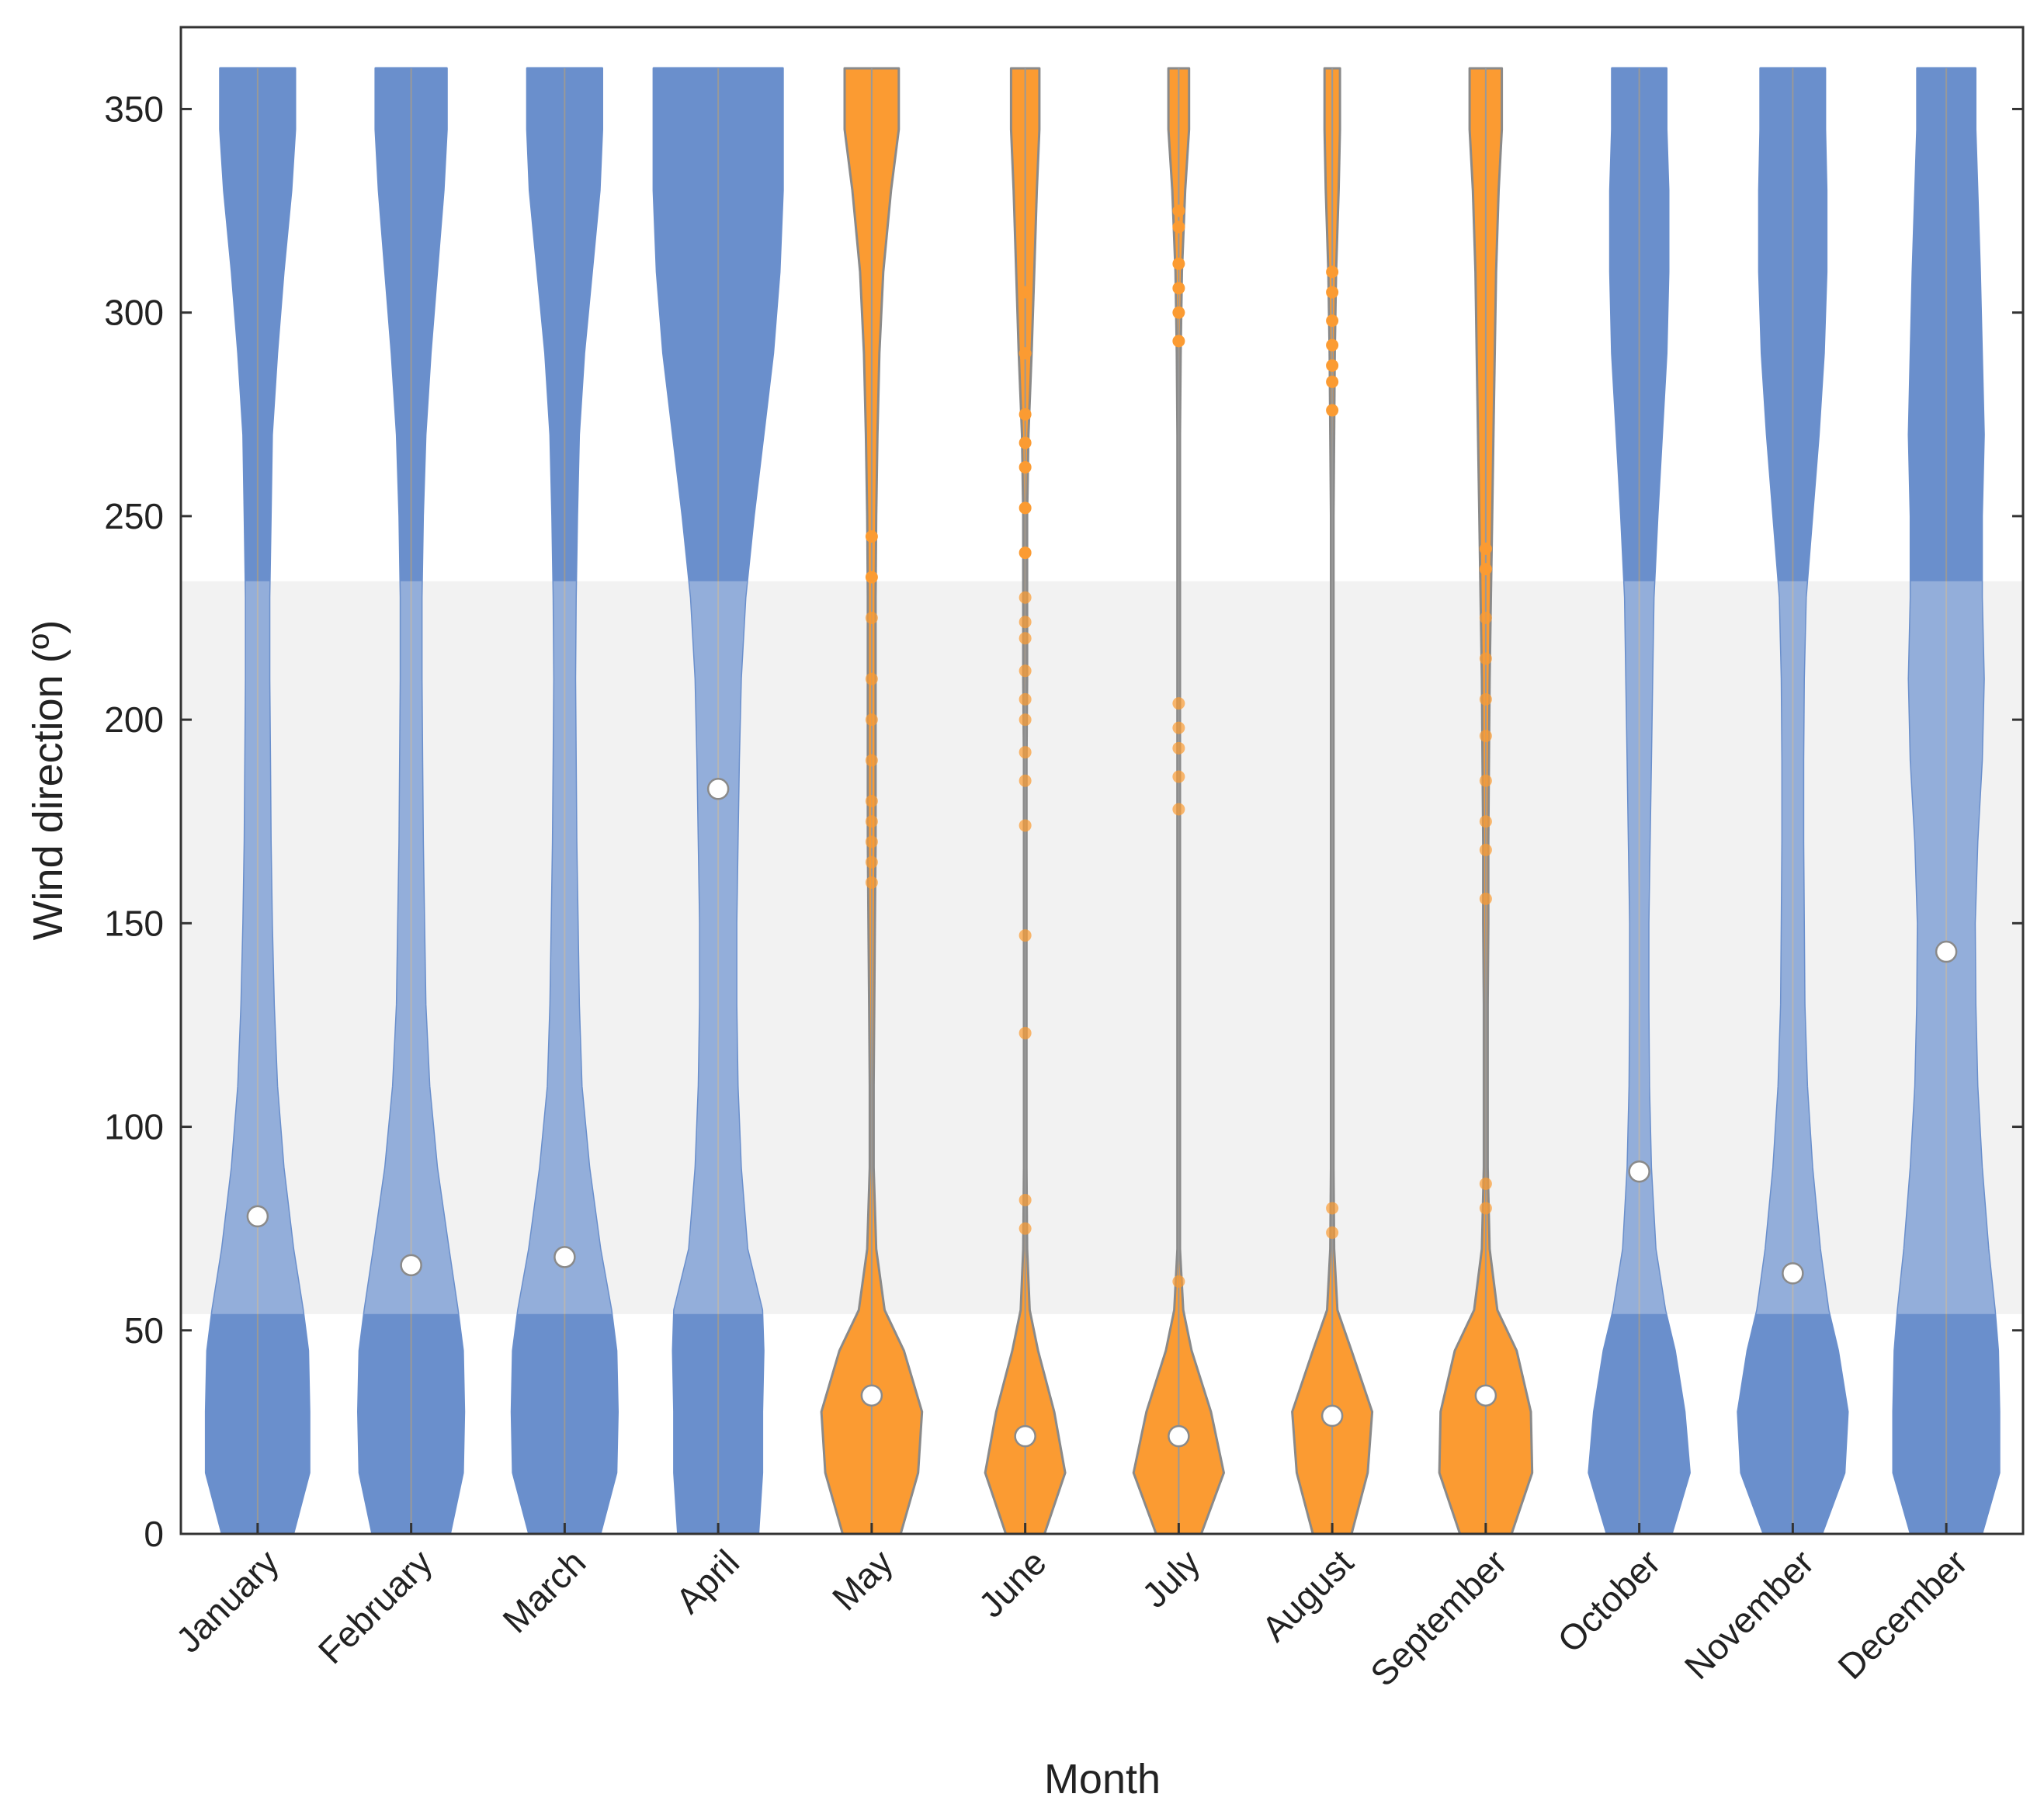 The height and width of the screenshot is (1818, 2044). What do you see at coordinates (1102, 1779) in the screenshot?
I see `x-axis-title: Month` at bounding box center [1102, 1779].